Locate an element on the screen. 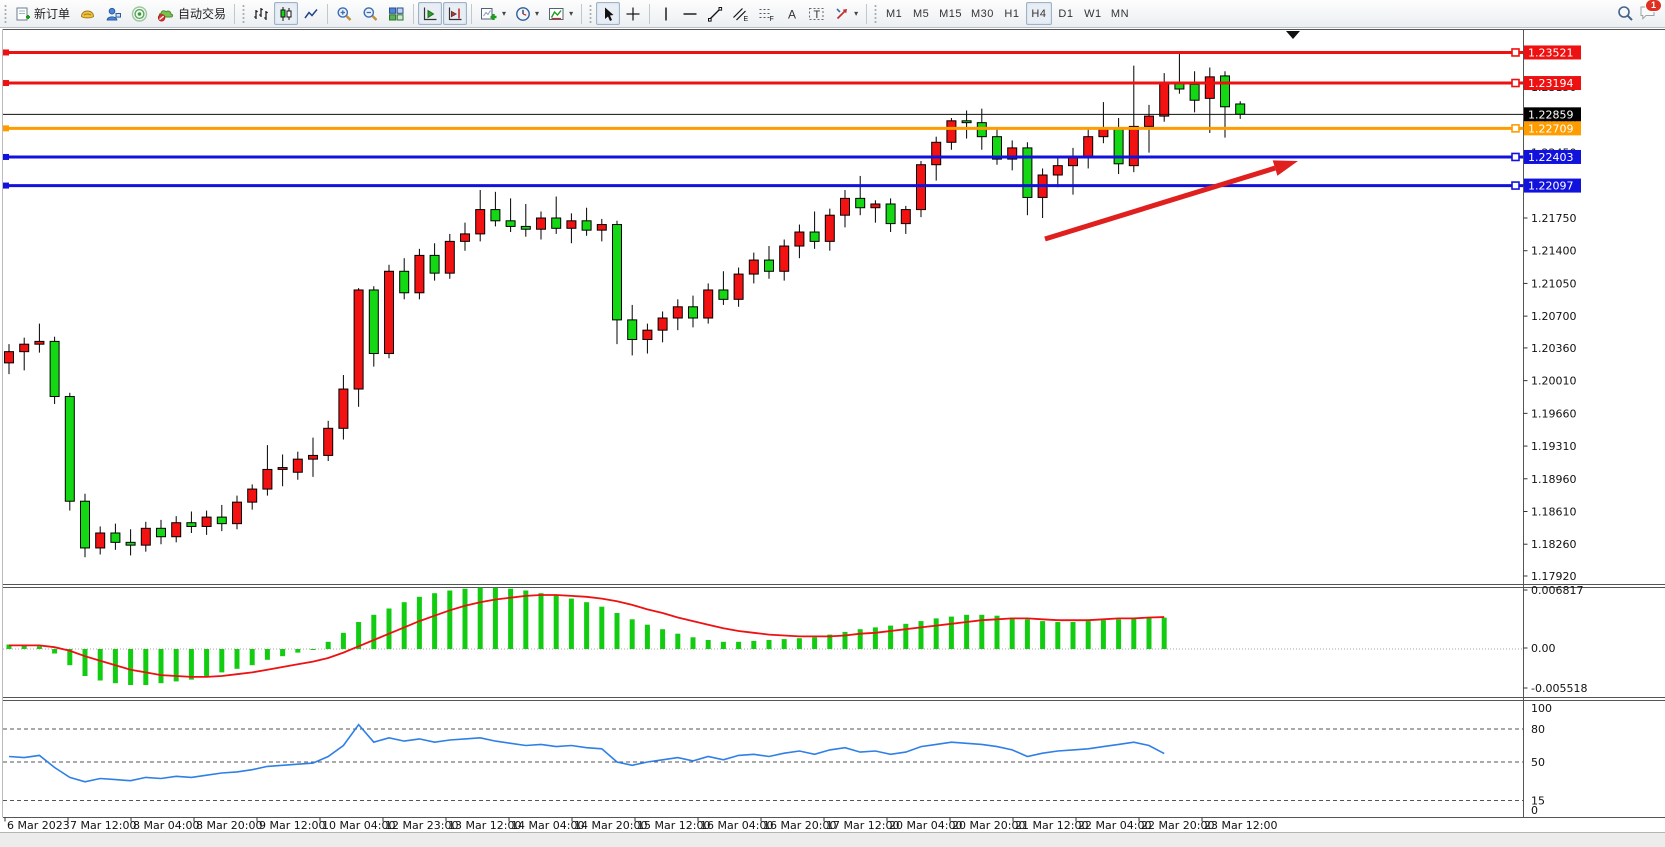 This screenshot has width=1665, height=847. svg-text: 1.22403 is located at coordinates (1551, 157).